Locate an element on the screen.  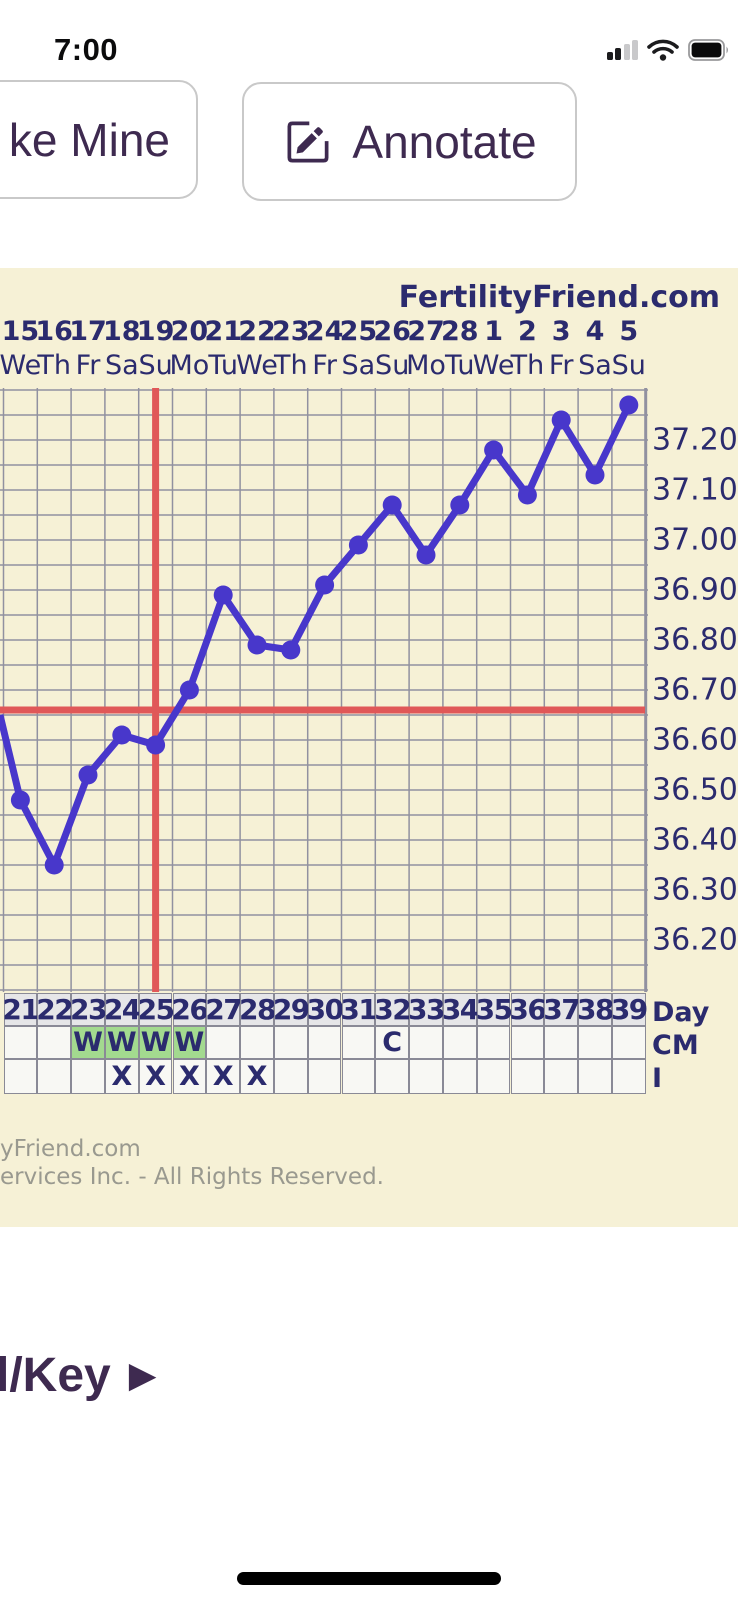
day-cell-21: 21 is located at coordinates (21, 1009).